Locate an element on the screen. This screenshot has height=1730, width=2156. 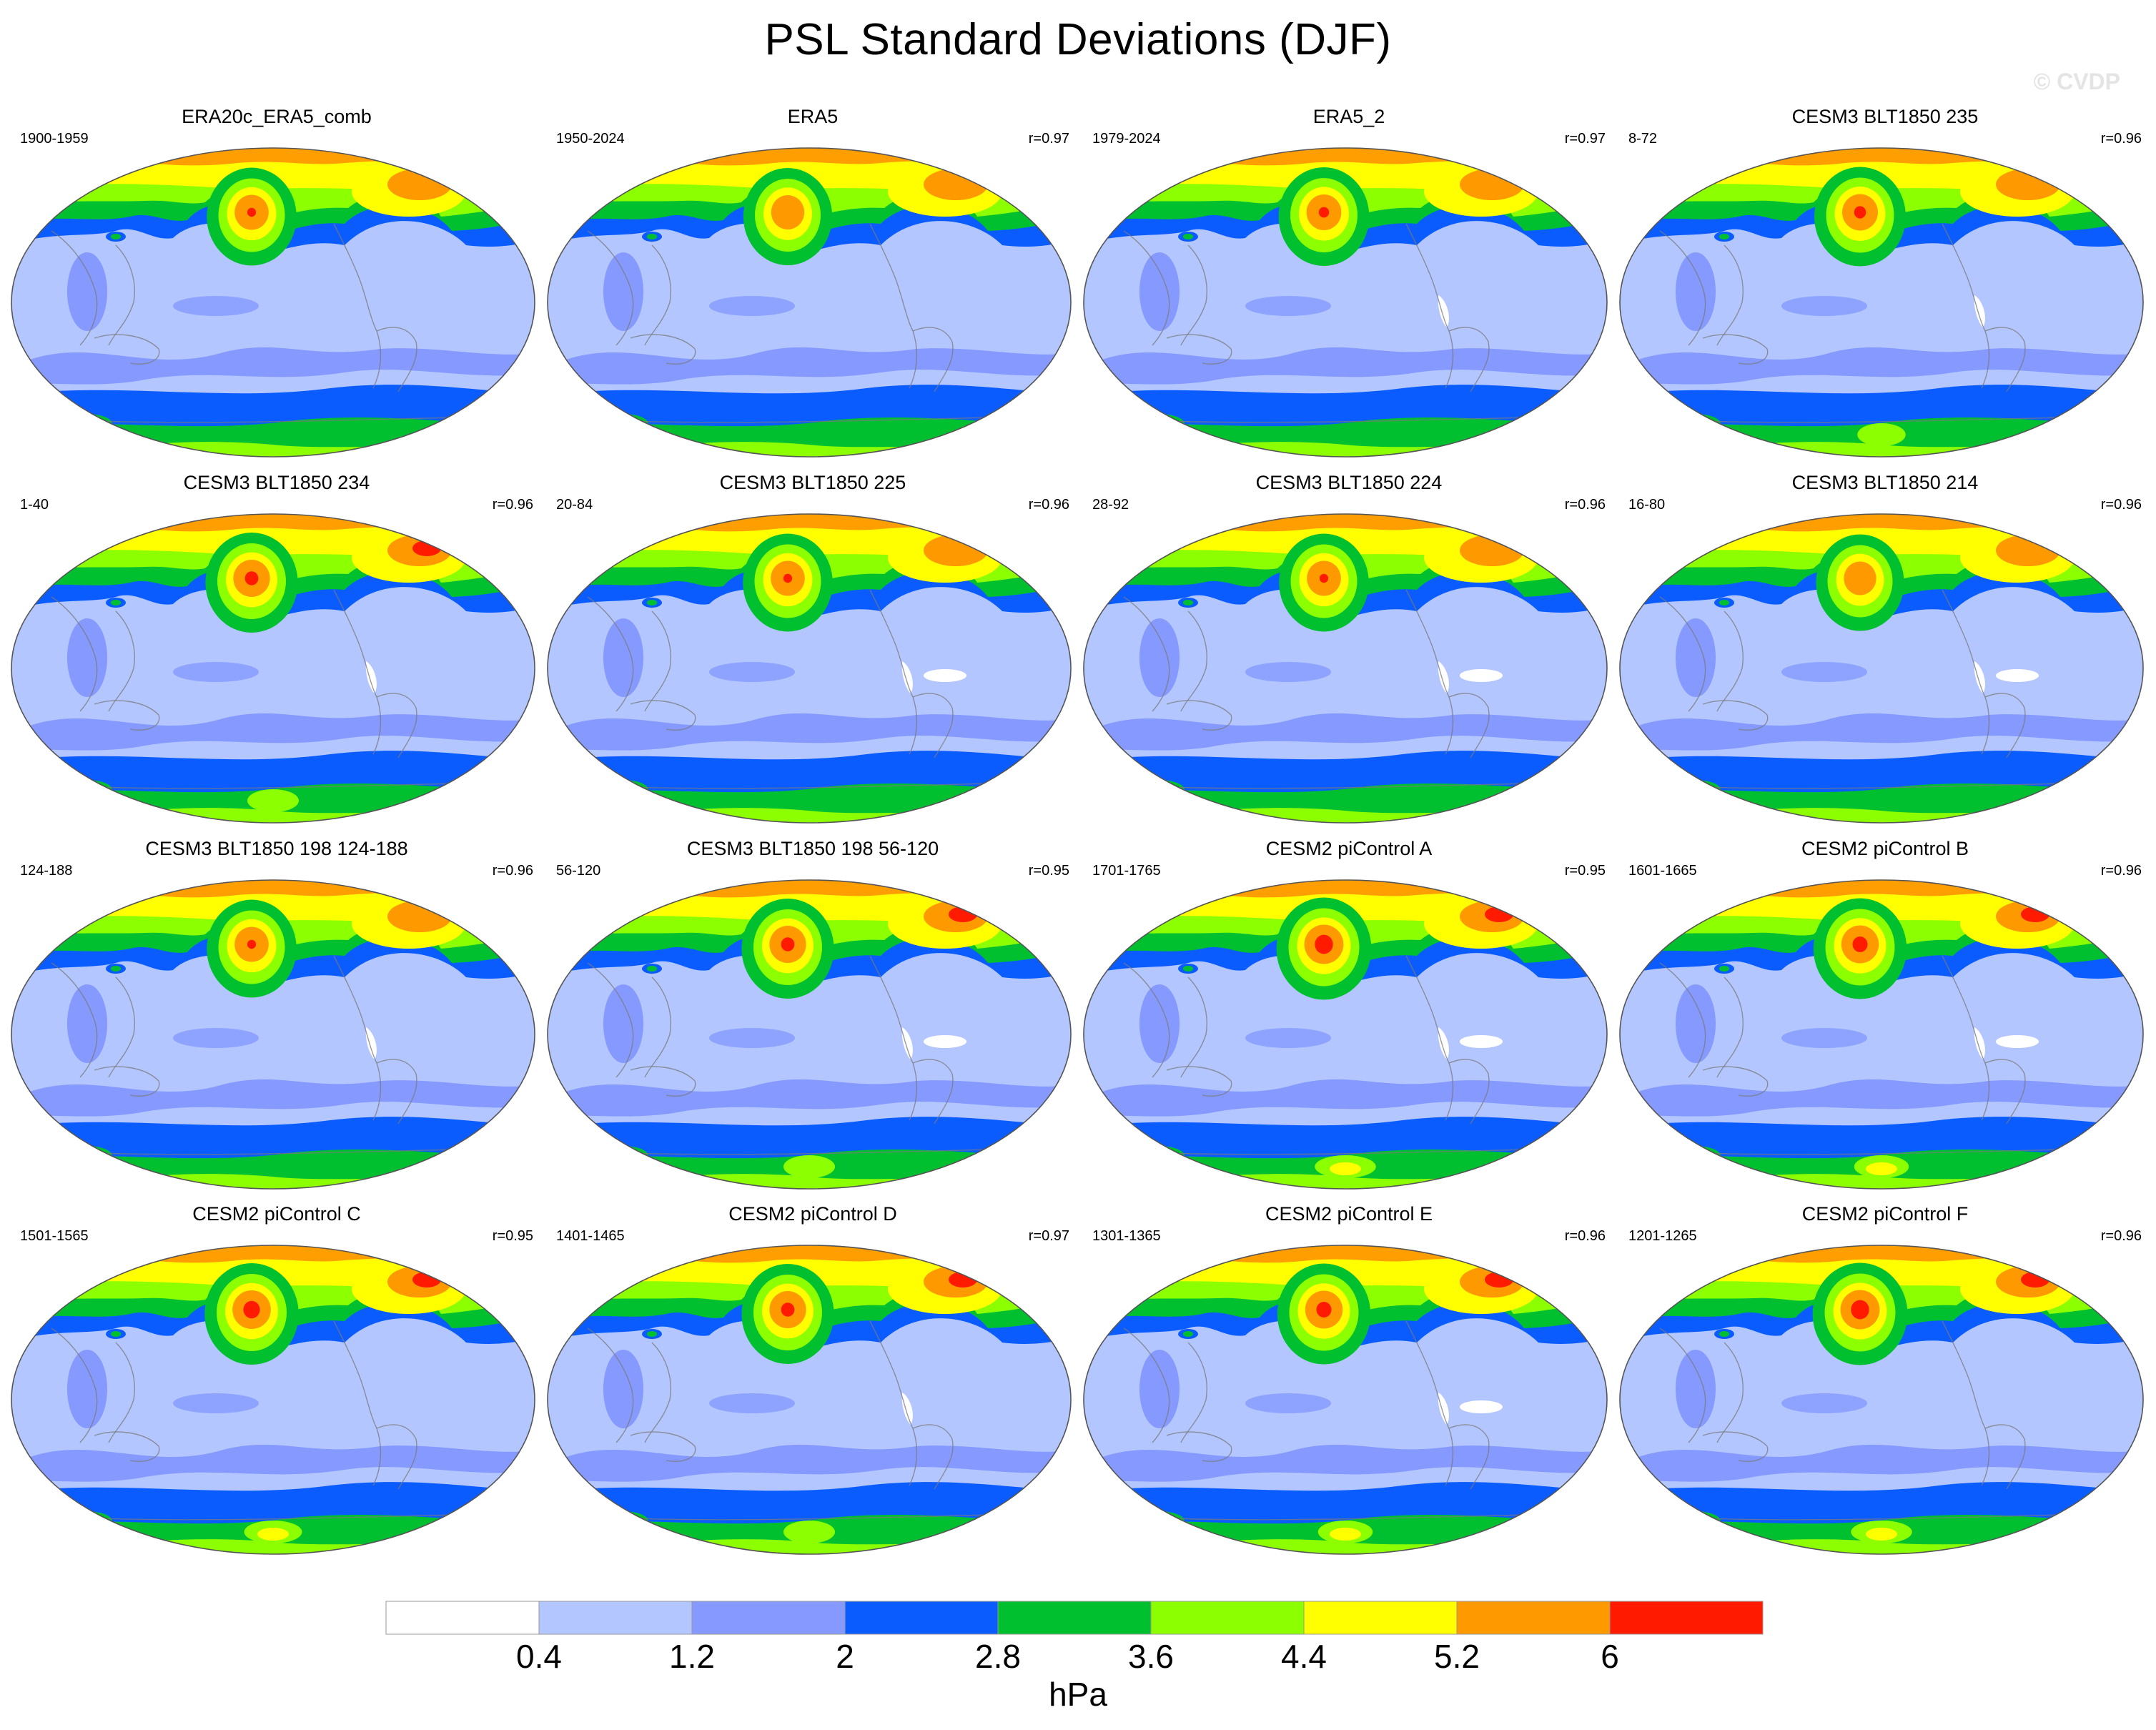
colorbar-tick-label: 6 is located at coordinates (1610, 1656).